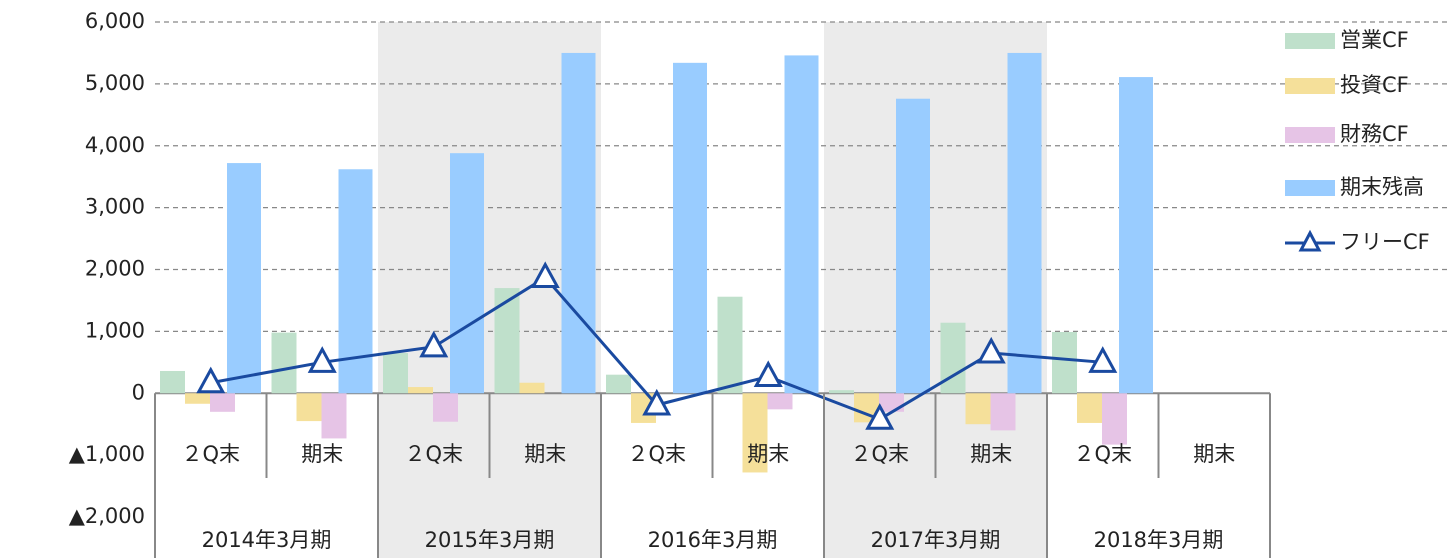 This screenshot has height=558, width=1454. What do you see at coordinates (490, 540) in the screenshot?
I see `group-label: 2015年3月期` at bounding box center [490, 540].